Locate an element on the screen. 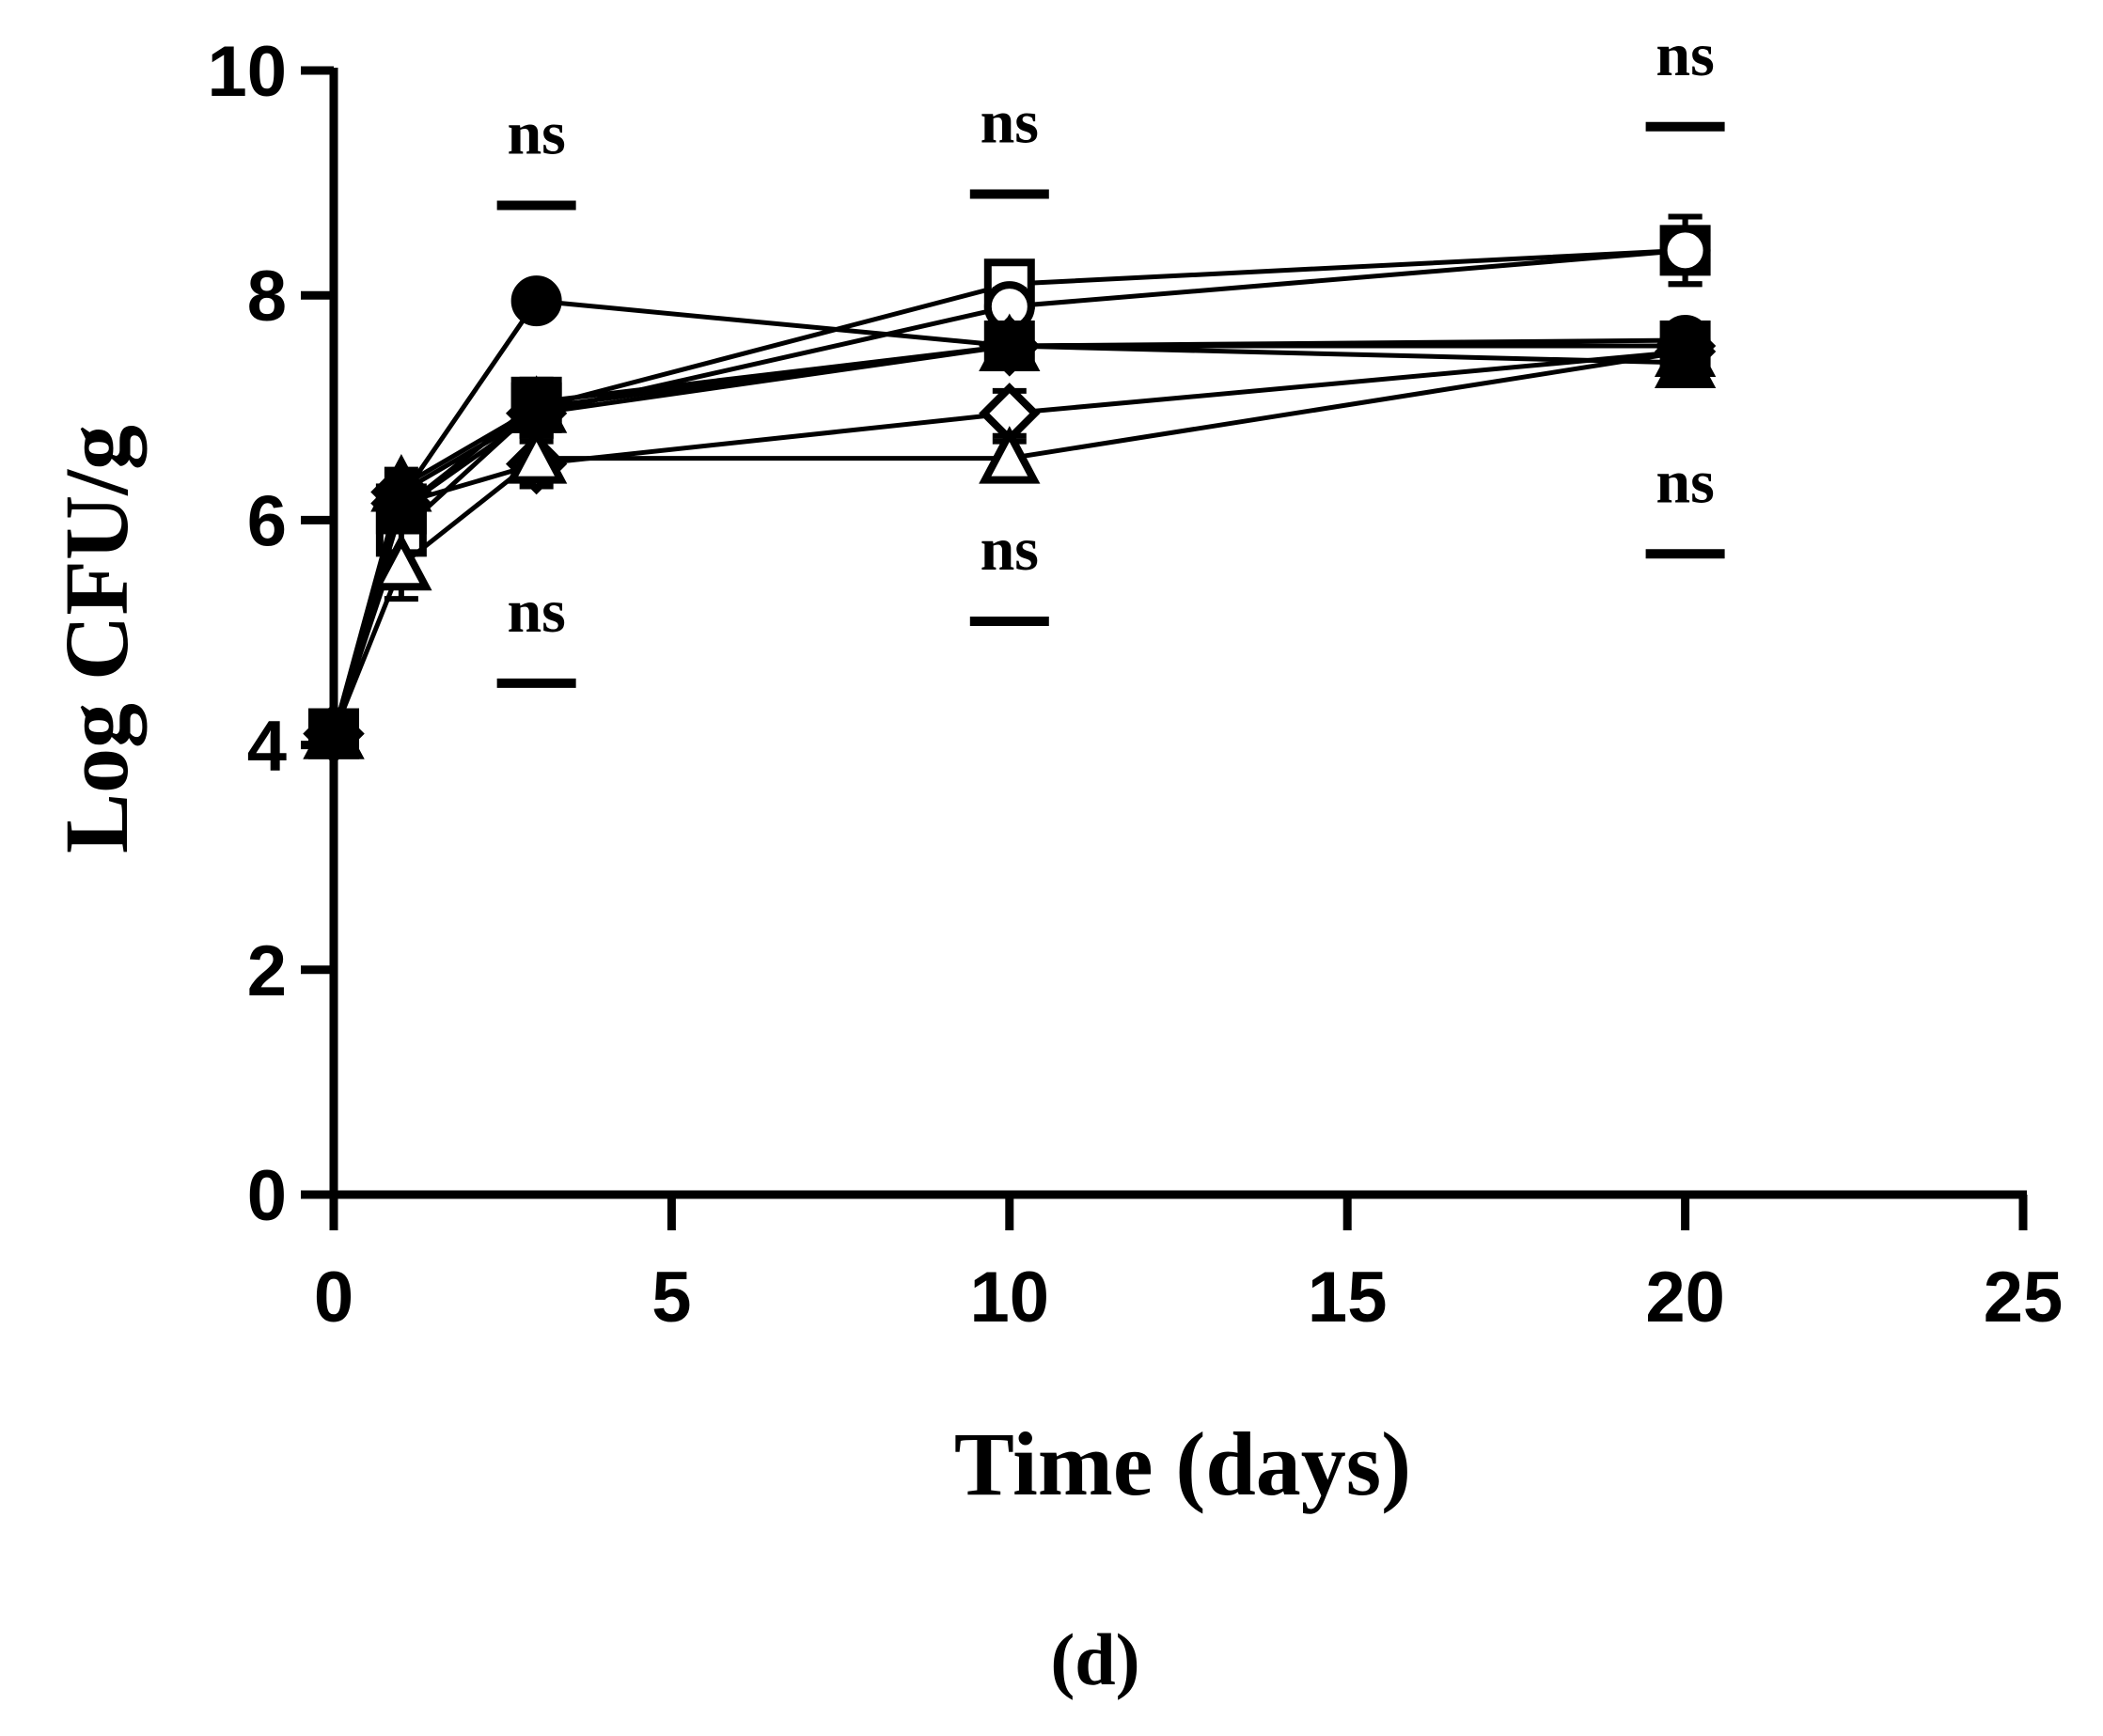 This screenshot has height=1736, width=2103. y-axis-title: Log CFU/g is located at coordinates (96, 639).